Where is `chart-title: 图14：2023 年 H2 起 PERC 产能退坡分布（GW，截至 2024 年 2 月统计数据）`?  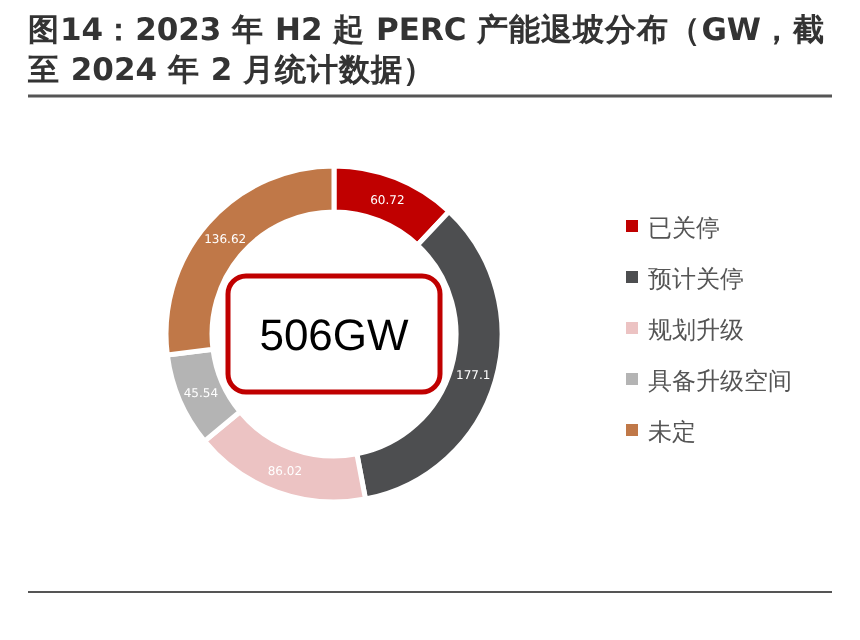 chart-title: 图14：2023 年 H2 起 PERC 产能退坡分布（GW，截至 2024 年 2 月统计数据） is located at coordinates (426, 50).